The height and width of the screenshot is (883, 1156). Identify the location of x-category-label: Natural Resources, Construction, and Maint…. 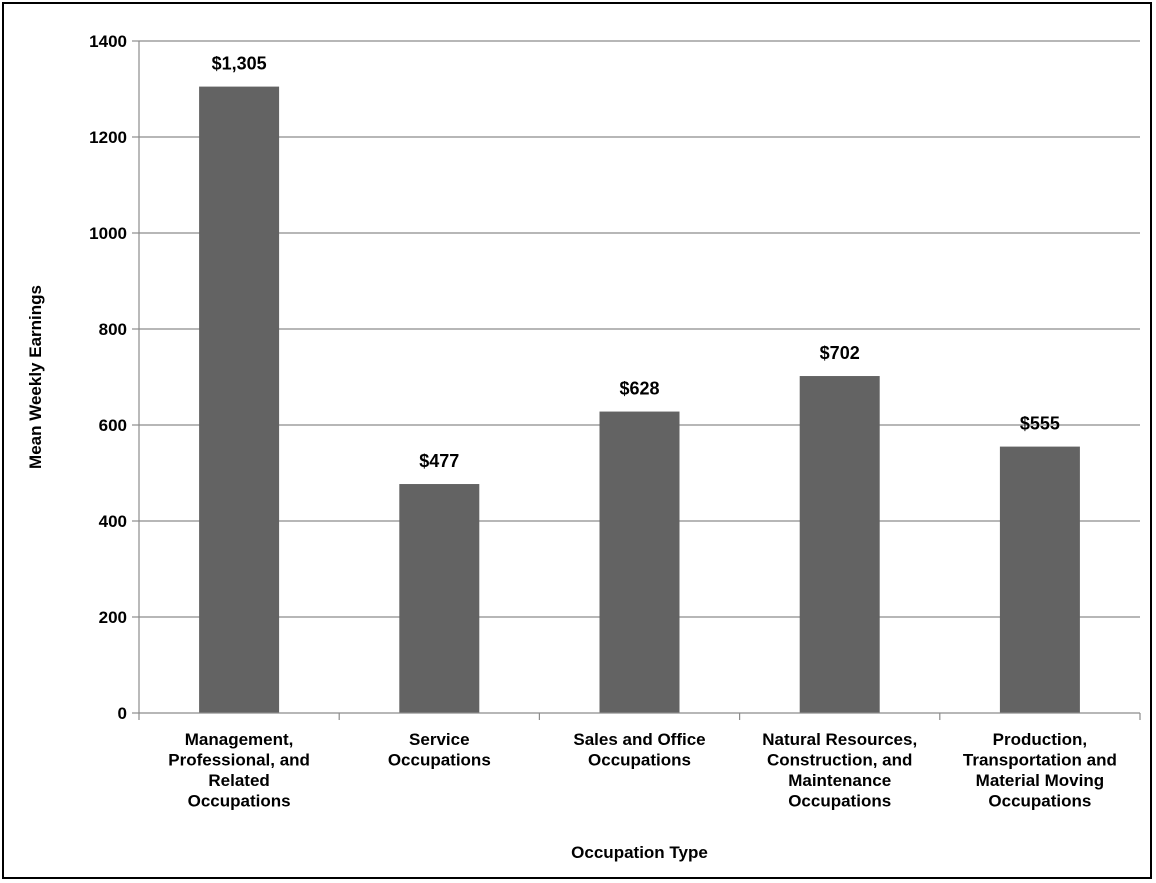
(839, 770).